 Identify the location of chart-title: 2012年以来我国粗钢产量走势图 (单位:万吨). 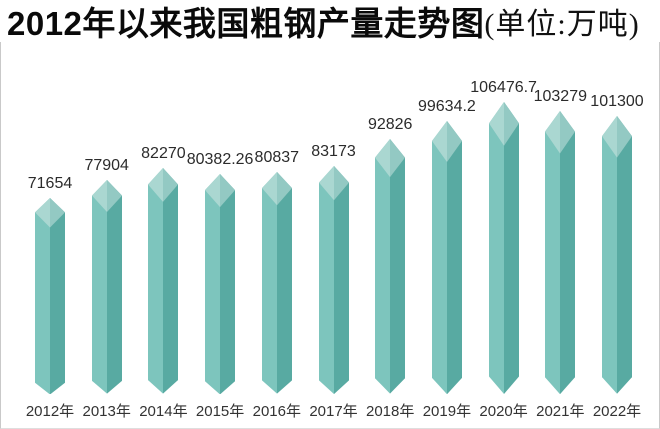
(330, 21).